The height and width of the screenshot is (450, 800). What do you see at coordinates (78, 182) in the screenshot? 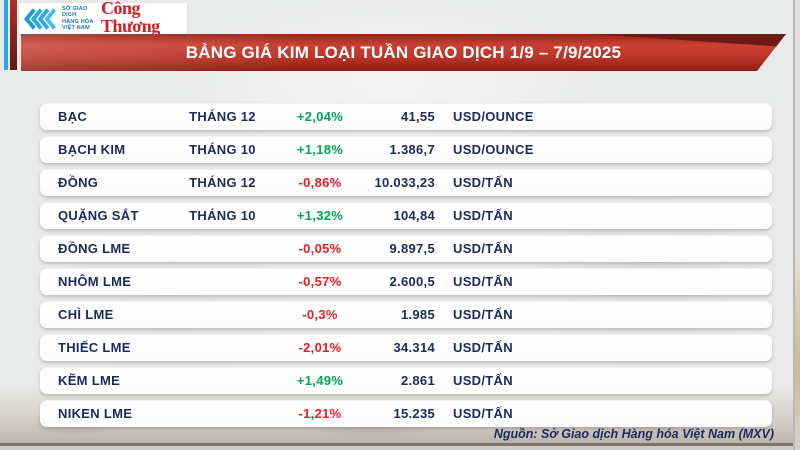
I see `metal-name: ĐỒNG` at bounding box center [78, 182].